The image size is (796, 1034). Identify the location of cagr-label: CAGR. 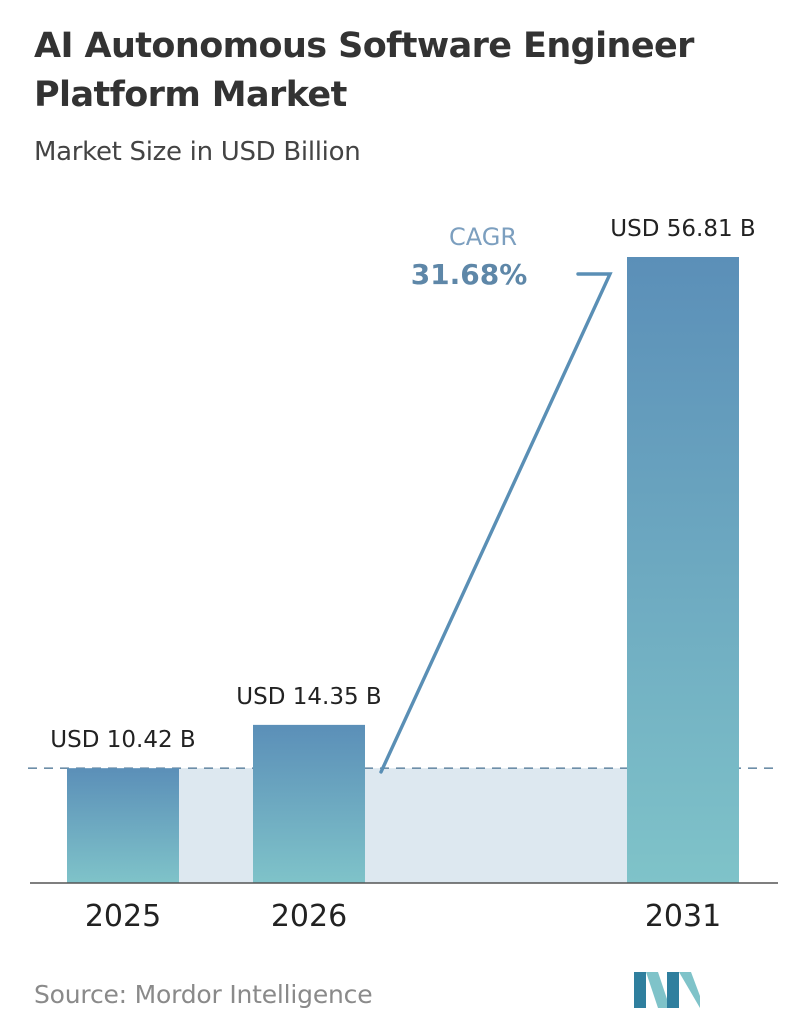
(483, 237).